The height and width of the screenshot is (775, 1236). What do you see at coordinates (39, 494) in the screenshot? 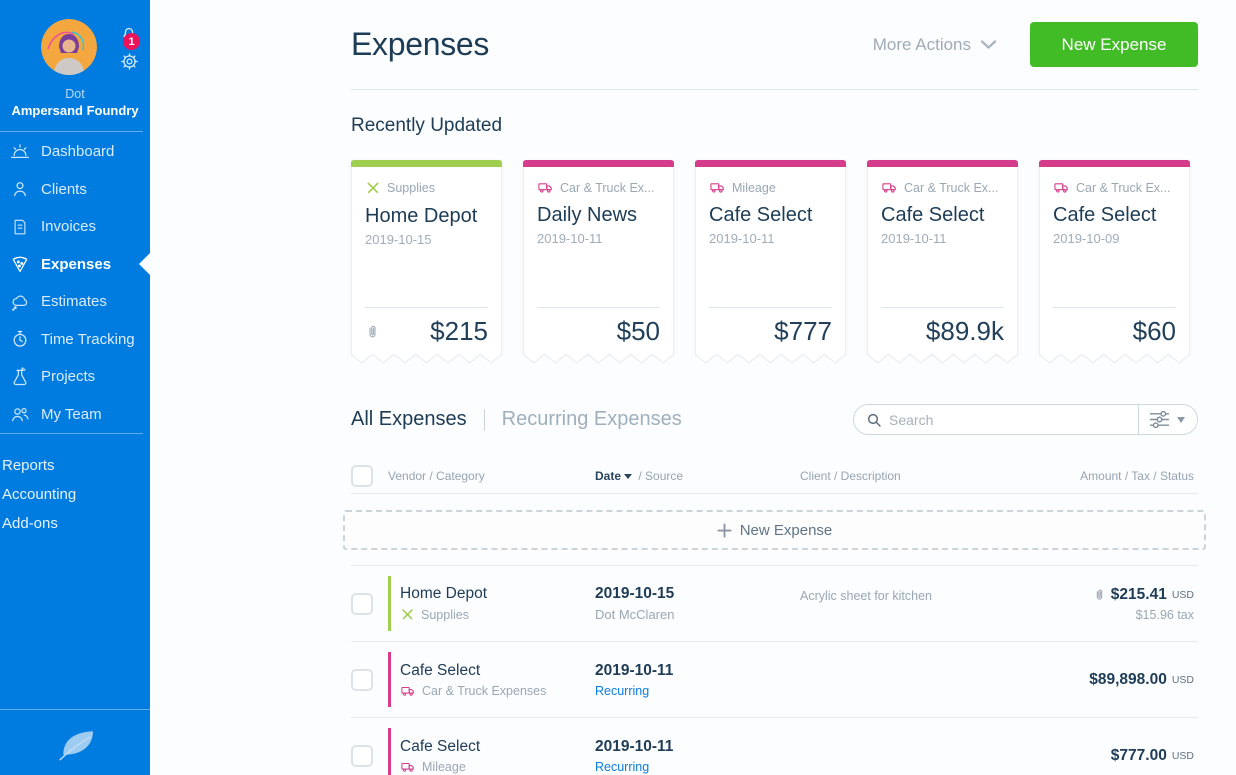
I see `sidebar-item-accounting: Accounting` at bounding box center [39, 494].